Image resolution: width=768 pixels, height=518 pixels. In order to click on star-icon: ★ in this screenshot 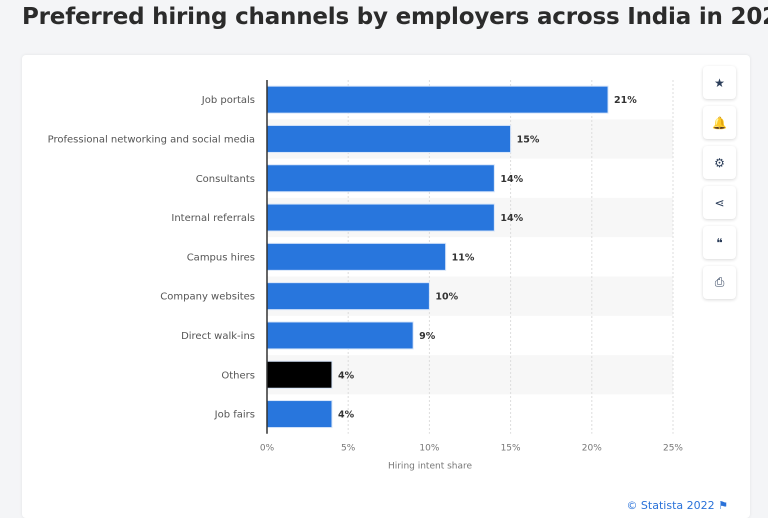, I will do `click(719, 82)`.